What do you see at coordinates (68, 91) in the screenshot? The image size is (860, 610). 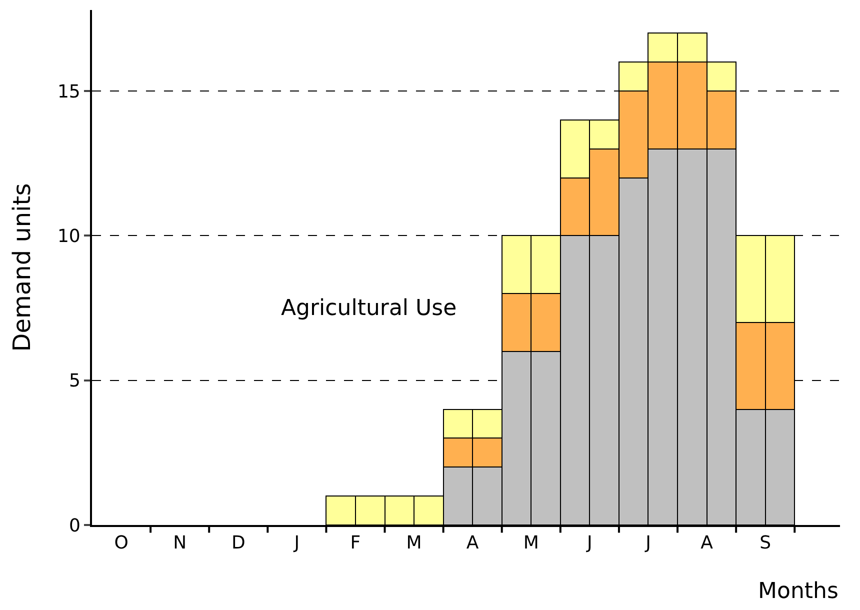 I see `y-tick-label: 15` at bounding box center [68, 91].